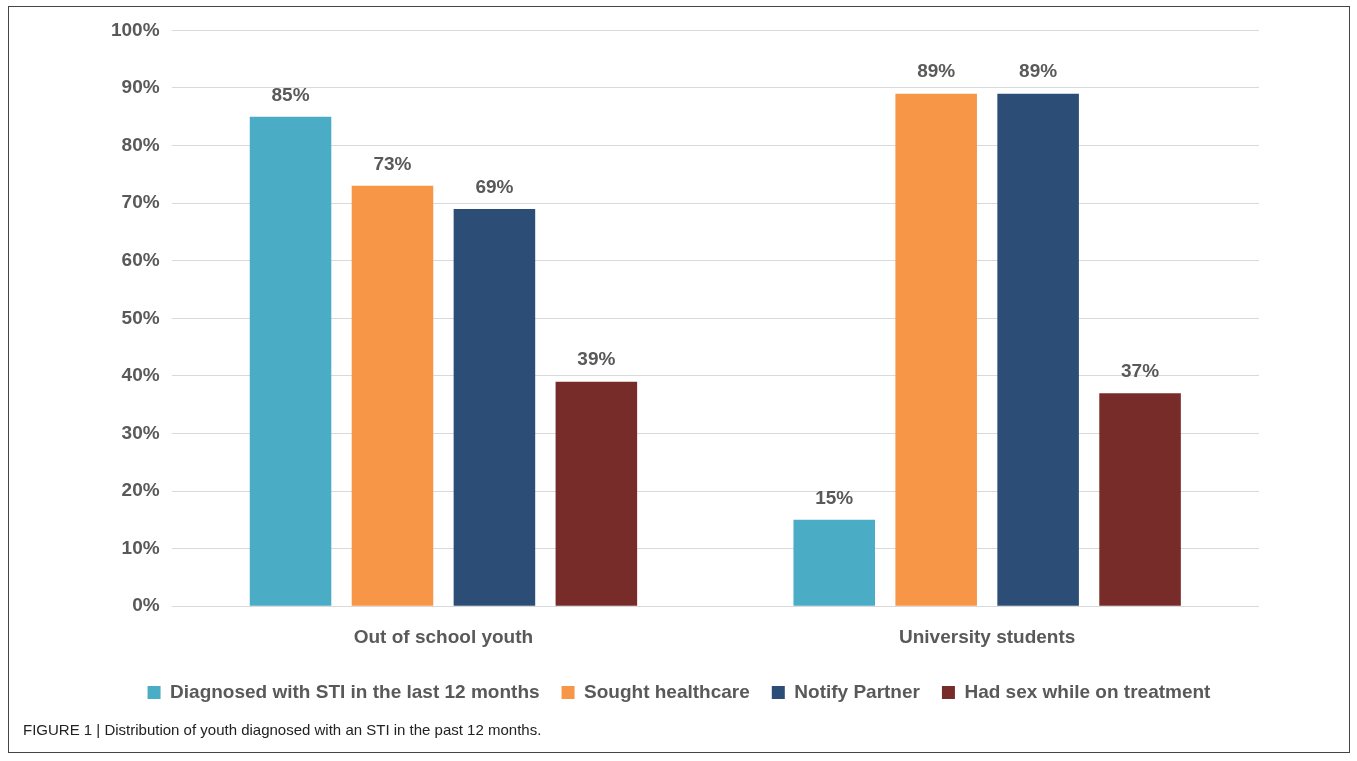  What do you see at coordinates (140, 432) in the screenshot?
I see `y-tick-label: 30%` at bounding box center [140, 432].